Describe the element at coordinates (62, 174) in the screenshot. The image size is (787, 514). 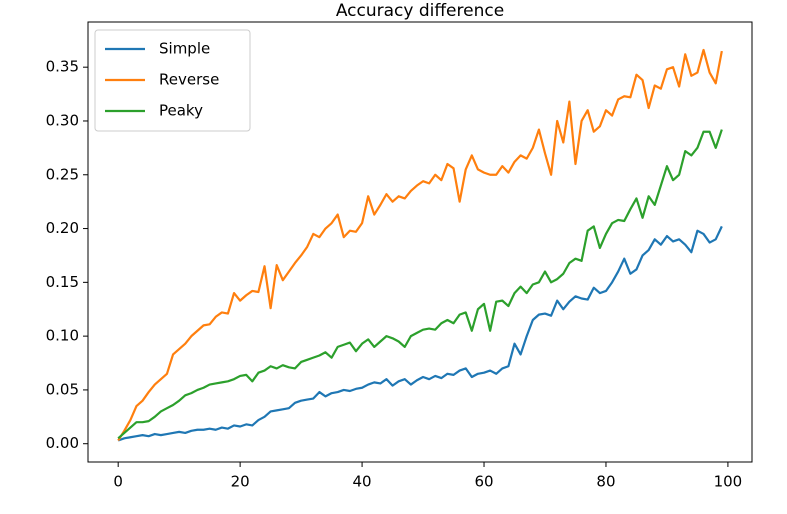
I see `y-tick-label: 0.25` at that location.